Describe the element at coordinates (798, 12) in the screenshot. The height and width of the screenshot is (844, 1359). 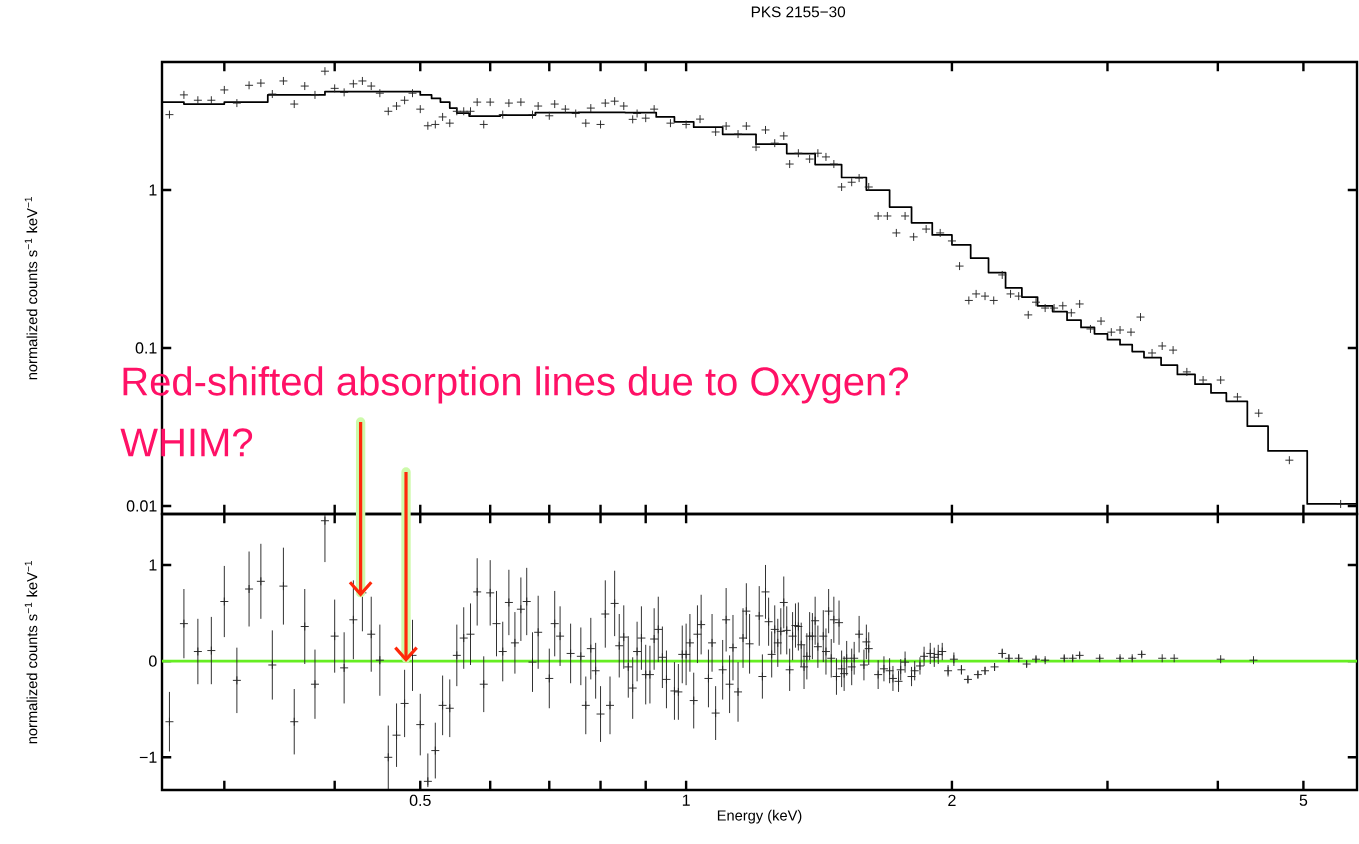
I see `chart-title: PKS 2155−30` at that location.